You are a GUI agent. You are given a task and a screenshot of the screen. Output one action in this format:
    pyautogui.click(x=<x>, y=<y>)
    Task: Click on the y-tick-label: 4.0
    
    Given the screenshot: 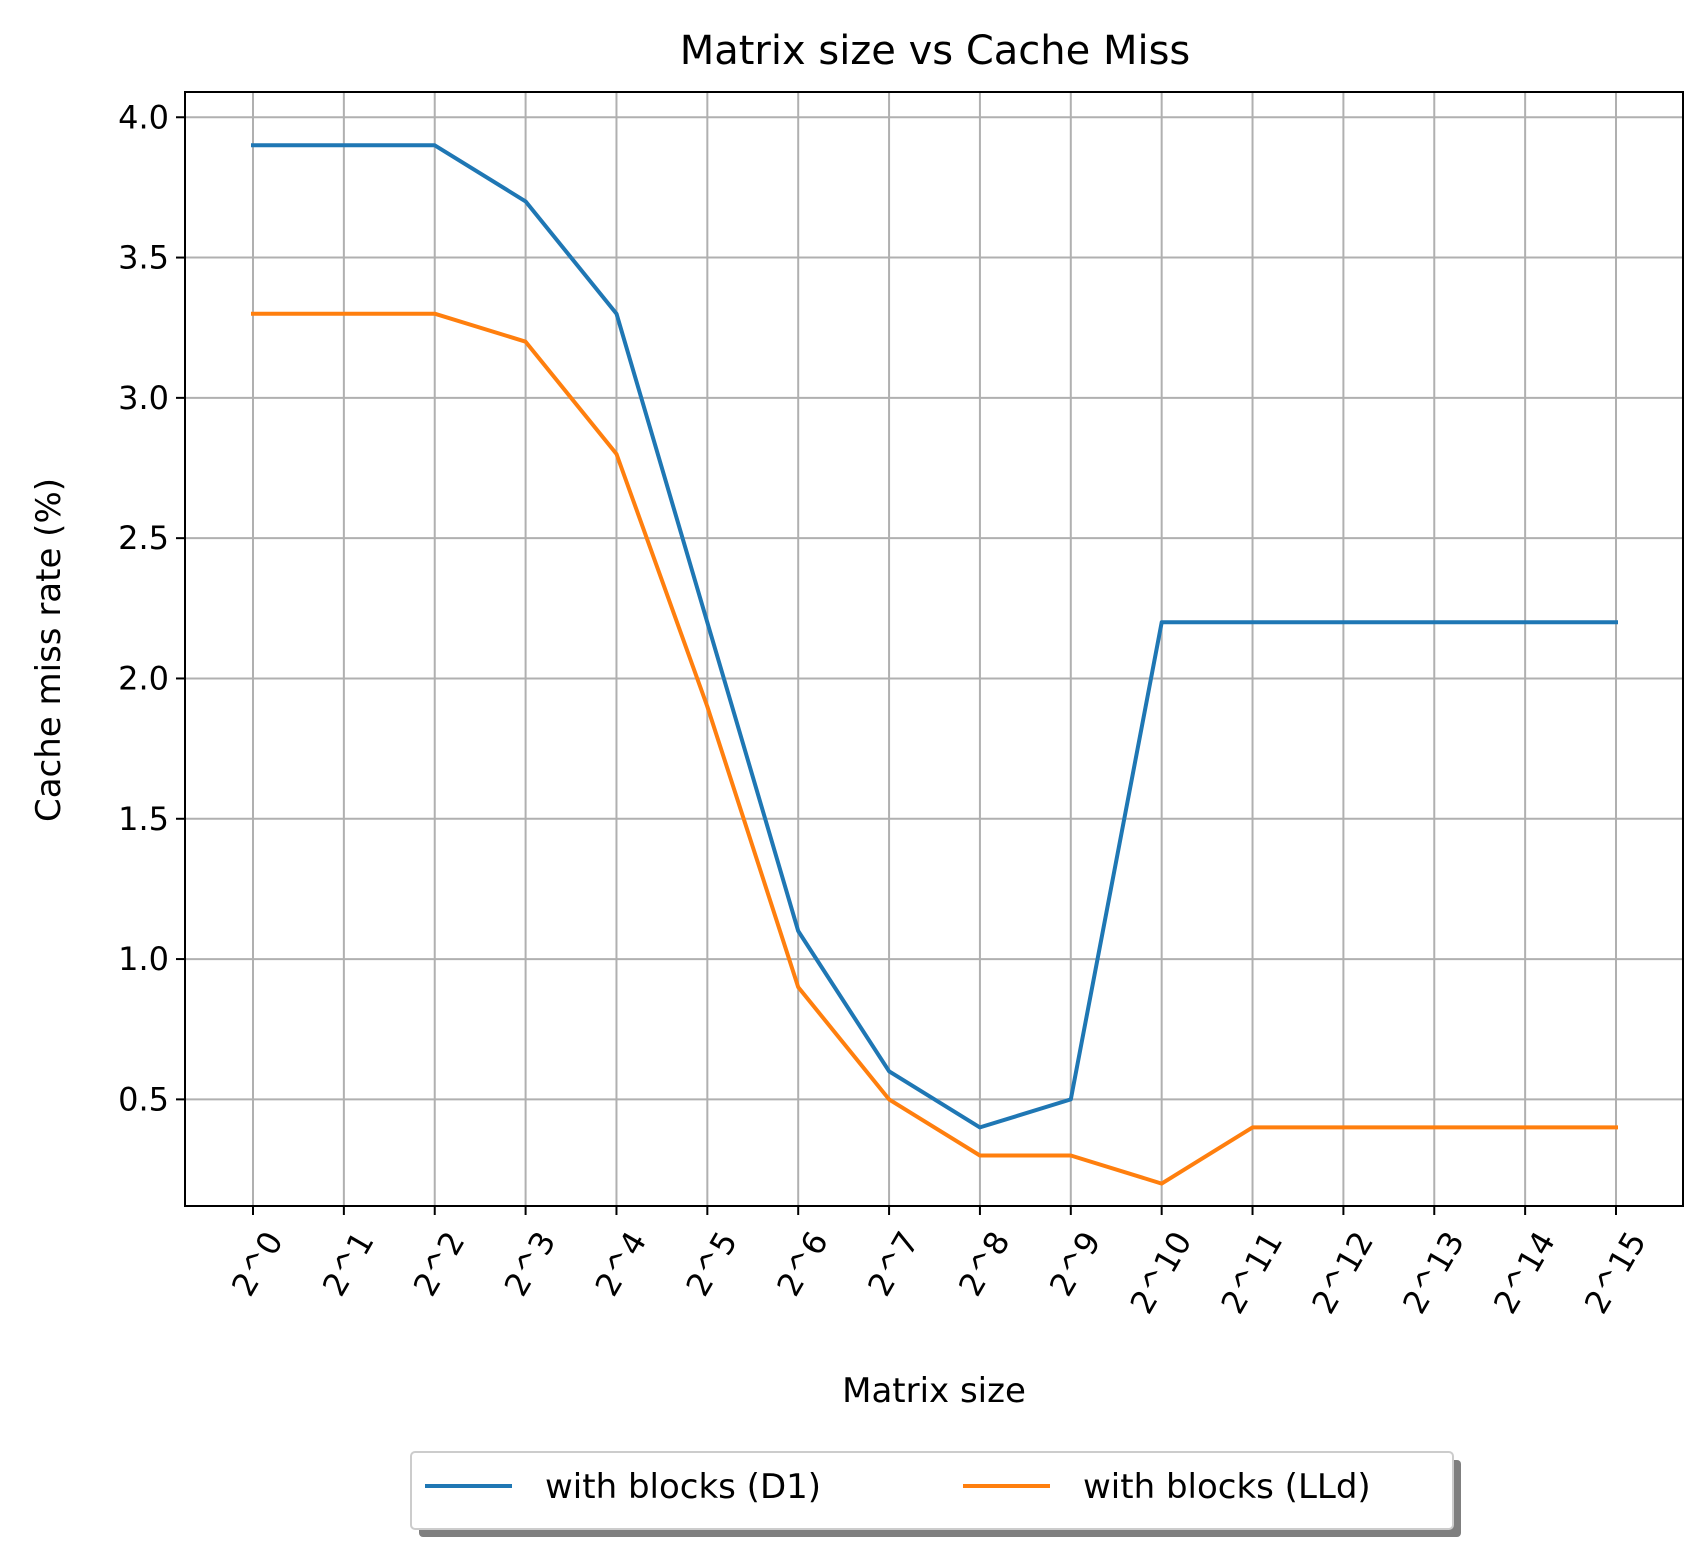 What is the action you would take?
    pyautogui.click(x=143, y=117)
    